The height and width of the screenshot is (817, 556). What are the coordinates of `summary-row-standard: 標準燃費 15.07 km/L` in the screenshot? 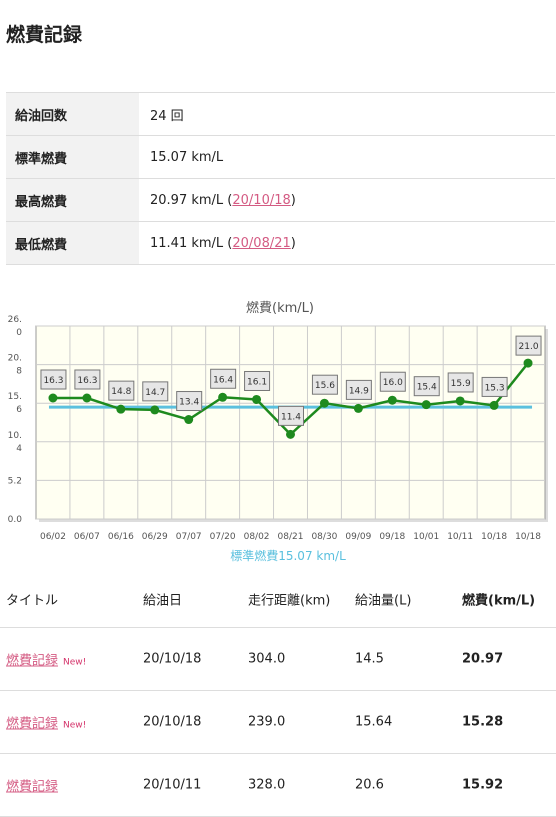 It's located at (280, 157).